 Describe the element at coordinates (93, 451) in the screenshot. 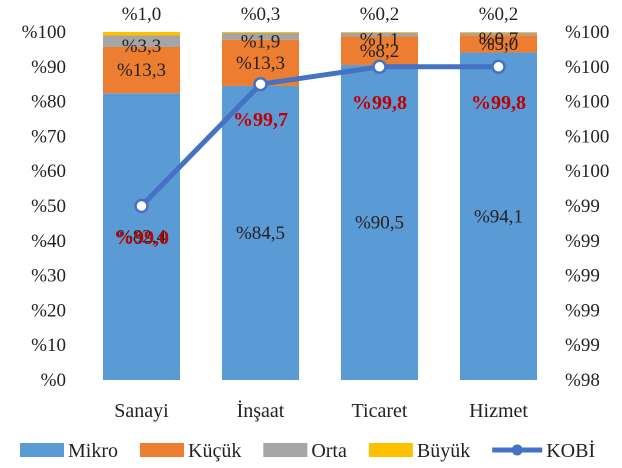

I see `legend-label: Mikro` at that location.